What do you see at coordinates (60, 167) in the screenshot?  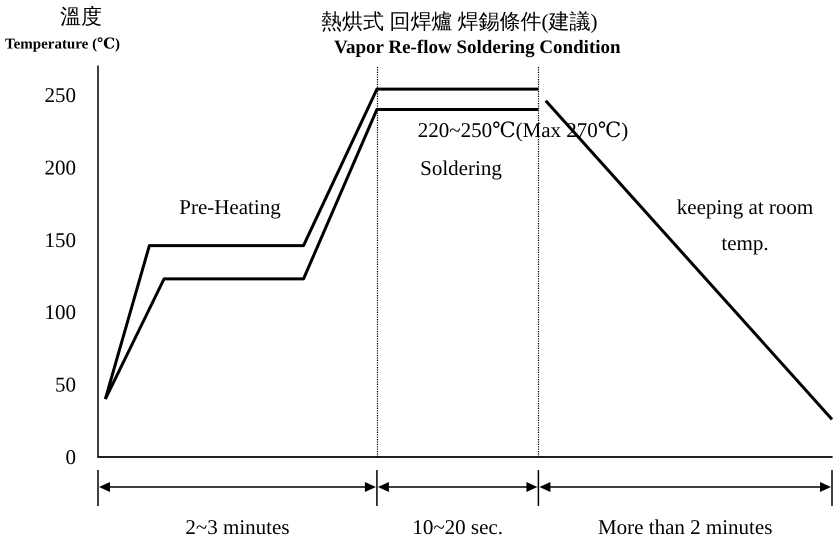 I see `y-tick-label: 200` at bounding box center [60, 167].